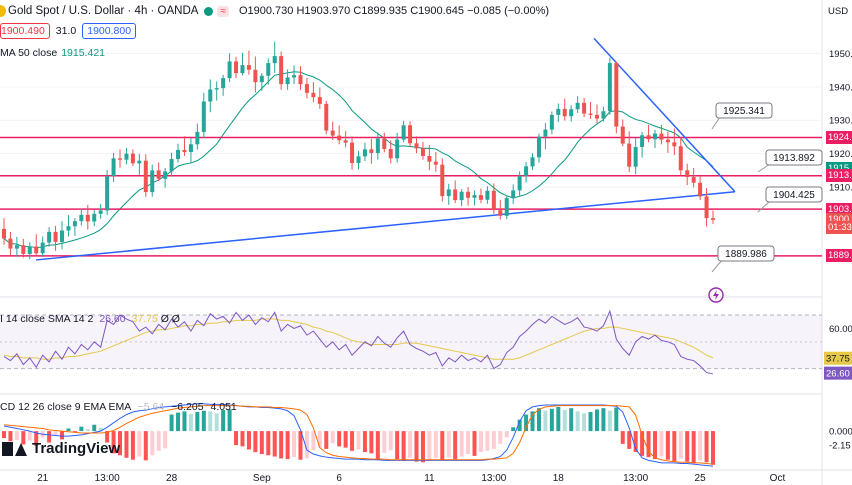 The image size is (852, 485). What do you see at coordinates (744, 111) in the screenshot?
I see `level-callout-label: 1925.341` at bounding box center [744, 111].